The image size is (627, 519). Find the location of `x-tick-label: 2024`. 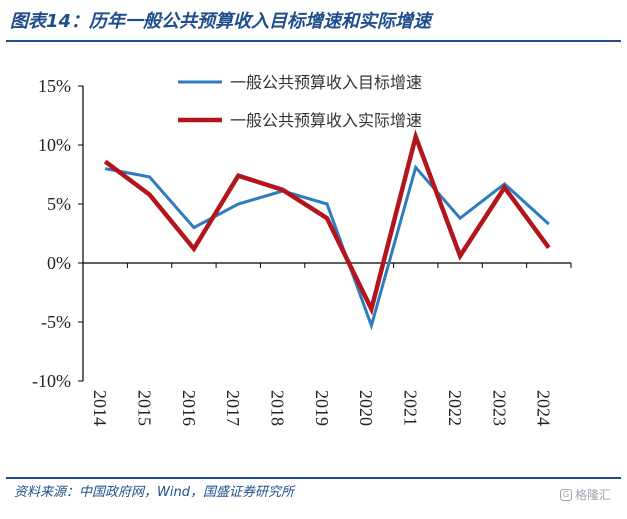

x-tick-label: 2024 is located at coordinates (544, 408).